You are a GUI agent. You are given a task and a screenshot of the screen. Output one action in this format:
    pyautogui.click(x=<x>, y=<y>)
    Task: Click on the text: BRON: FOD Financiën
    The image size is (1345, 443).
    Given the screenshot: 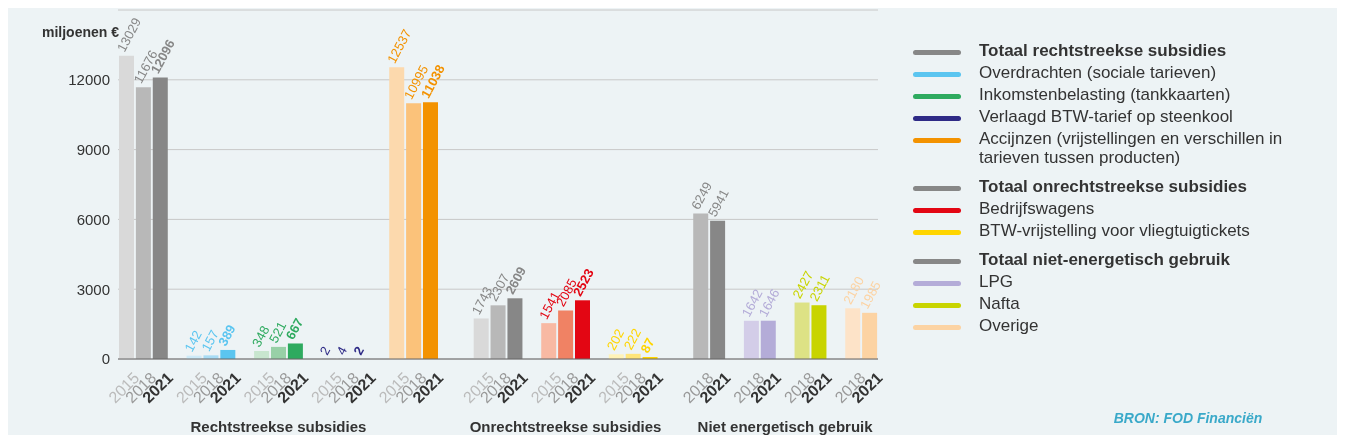 What is the action you would take?
    pyautogui.click(x=1188, y=418)
    